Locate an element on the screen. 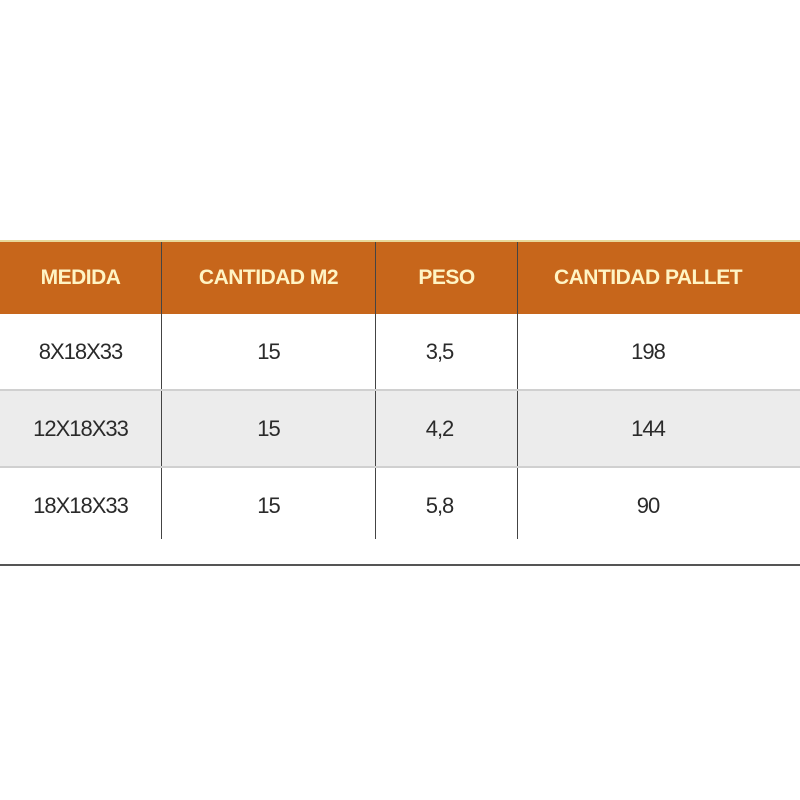 This screenshot has height=800, width=800. table-row: 8X18X33 15 3,5 198 is located at coordinates (400, 352).